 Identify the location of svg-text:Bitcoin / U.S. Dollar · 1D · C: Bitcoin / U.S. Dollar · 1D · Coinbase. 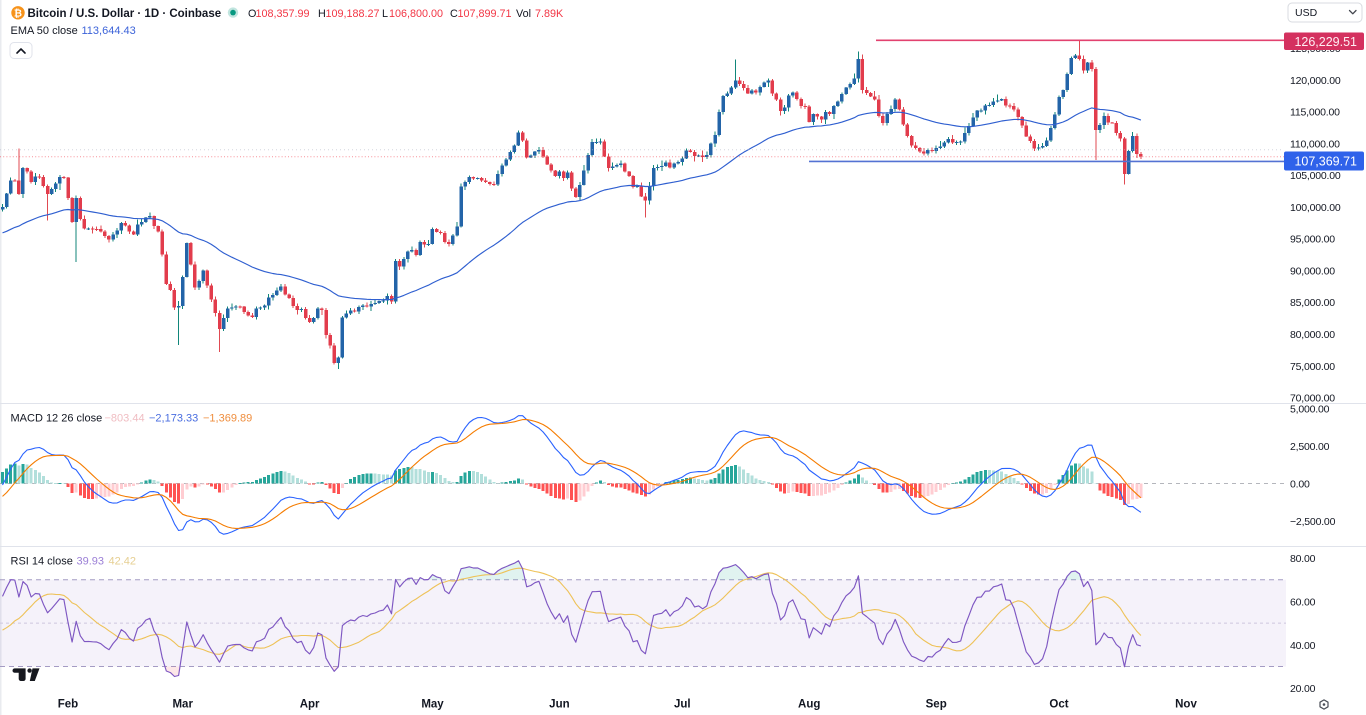
(125, 14).